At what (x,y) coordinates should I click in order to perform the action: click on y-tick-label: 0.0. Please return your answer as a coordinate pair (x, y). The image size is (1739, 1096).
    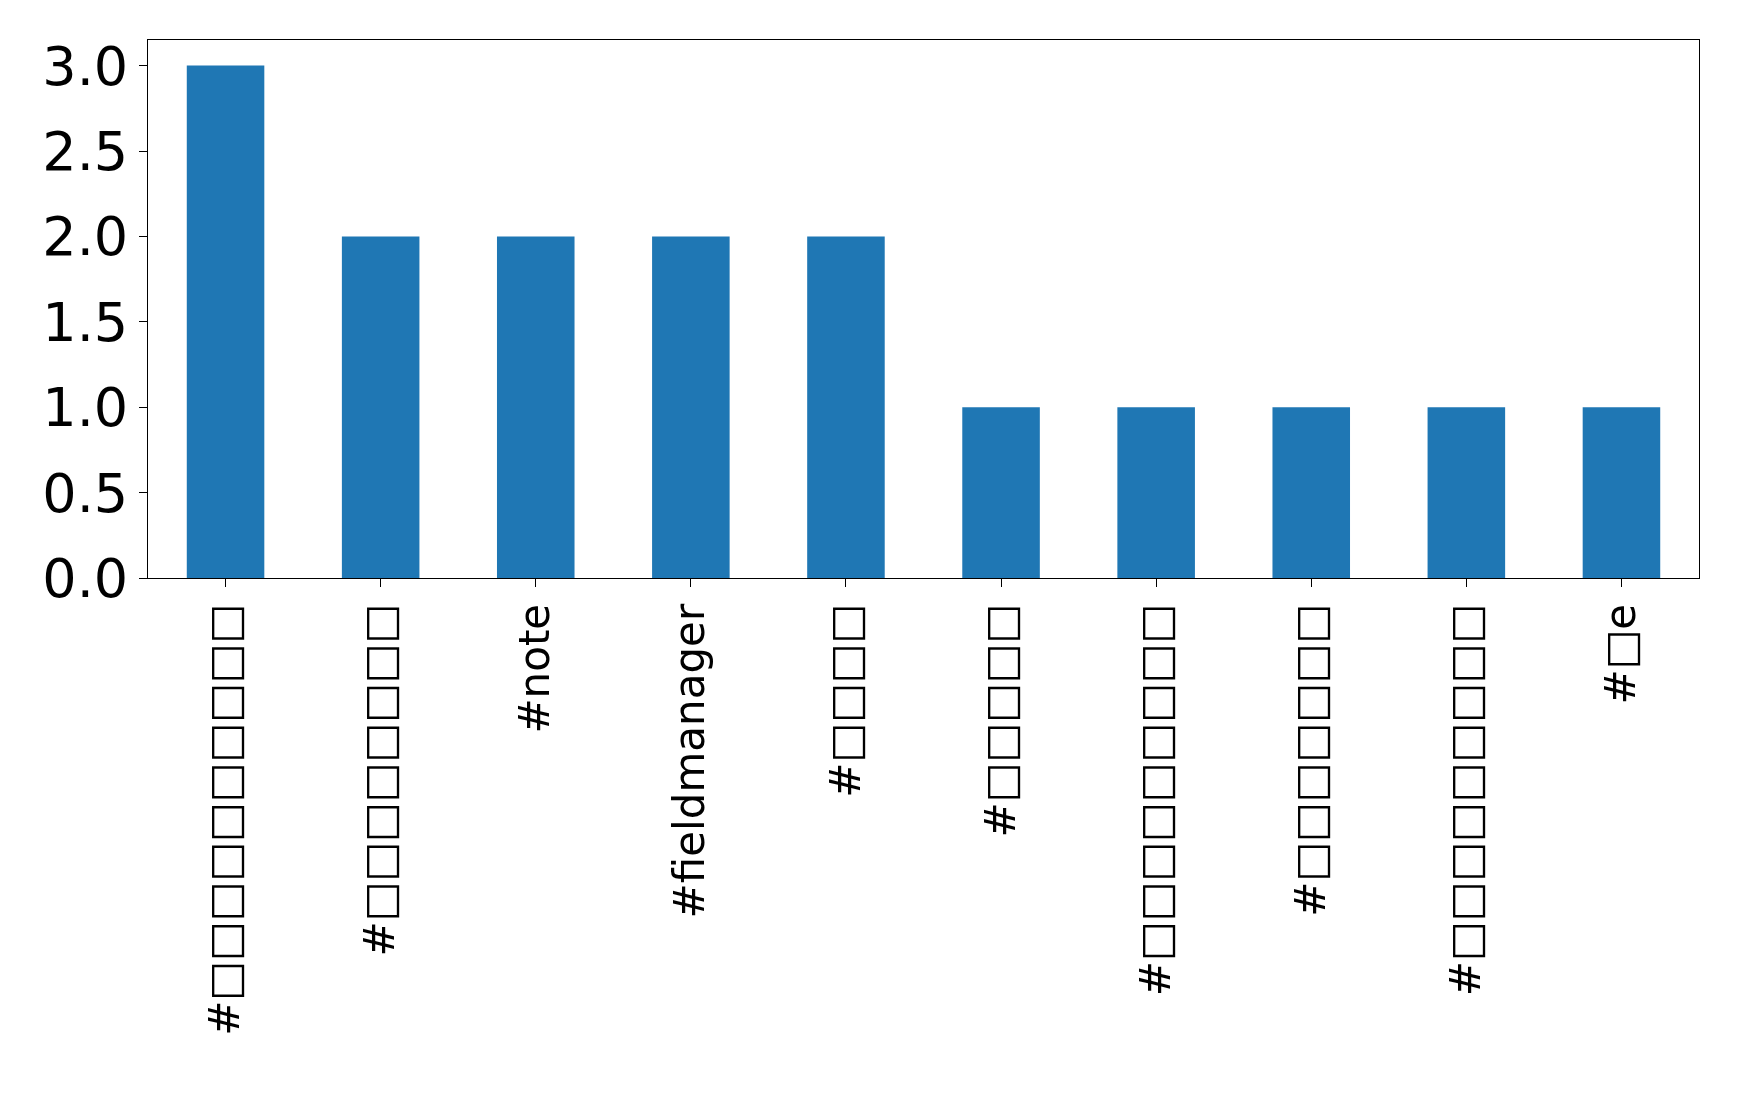
    Looking at the image, I should click on (85, 578).